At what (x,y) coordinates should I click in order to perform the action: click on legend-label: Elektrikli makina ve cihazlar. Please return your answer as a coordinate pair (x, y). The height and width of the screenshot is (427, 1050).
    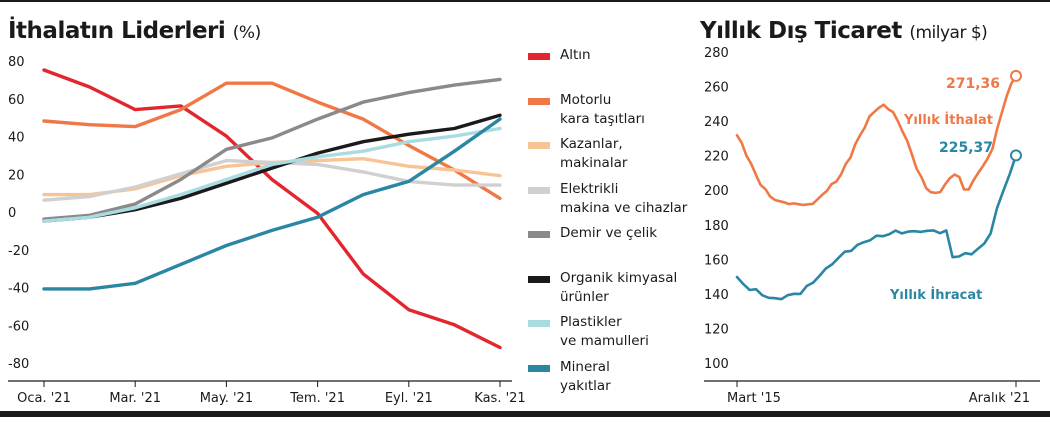
    Looking at the image, I should click on (635, 199).